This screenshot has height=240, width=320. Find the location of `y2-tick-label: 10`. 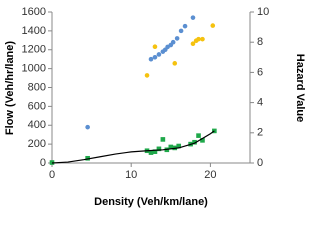

y2-tick-label: 10 is located at coordinates (263, 12).